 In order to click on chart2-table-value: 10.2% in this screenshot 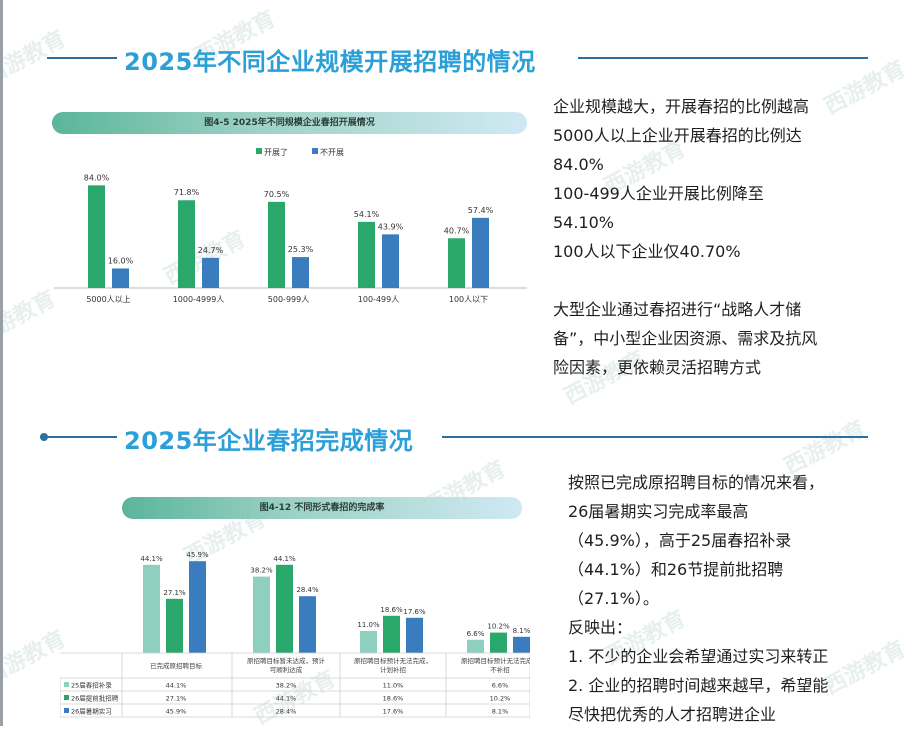, I will do `click(500, 699)`.